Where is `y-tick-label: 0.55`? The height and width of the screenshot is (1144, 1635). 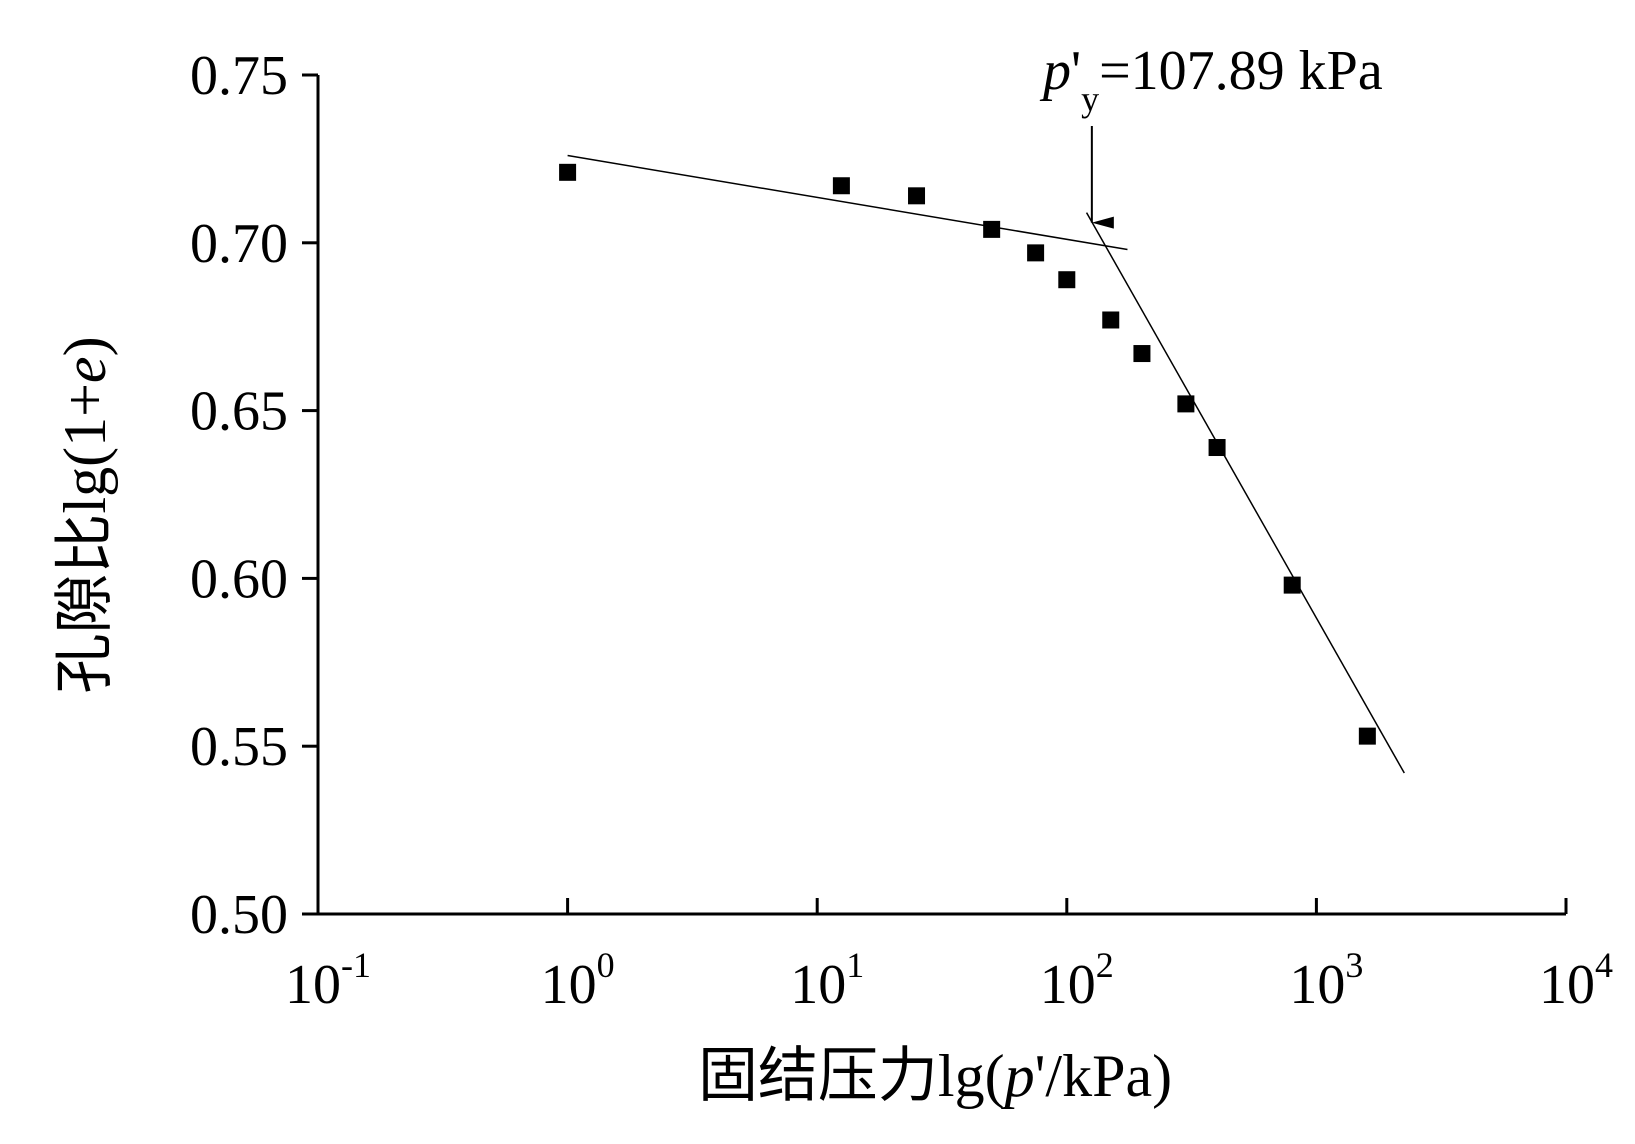 y-tick-label: 0.55 is located at coordinates (239, 747).